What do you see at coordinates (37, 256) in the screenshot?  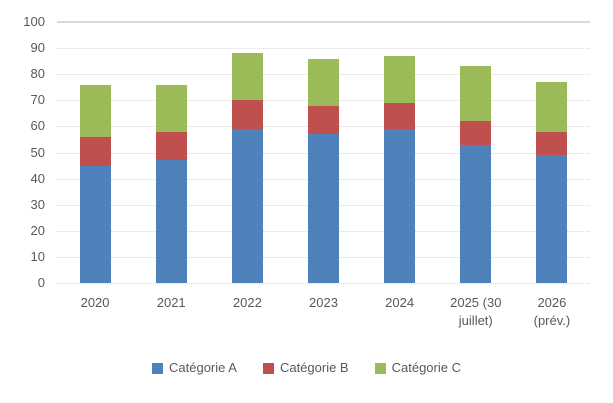 I see `y-tick-label: 10` at bounding box center [37, 256].